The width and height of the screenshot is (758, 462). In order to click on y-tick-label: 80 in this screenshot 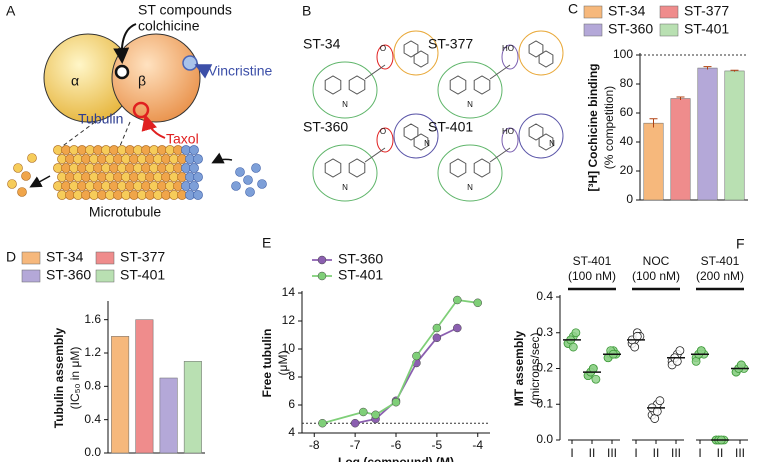, I will do `click(627, 83)`.